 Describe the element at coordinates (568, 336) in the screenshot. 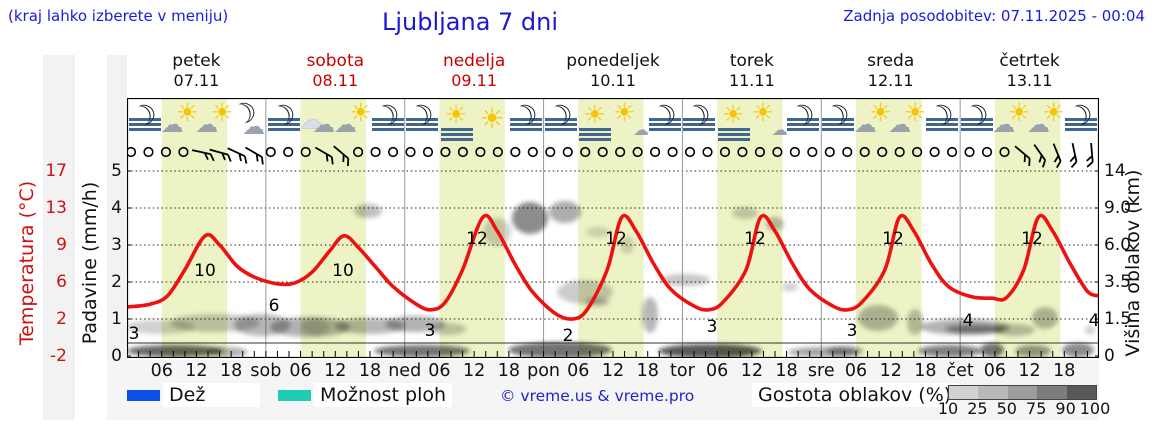

I see `curve-value-label: 2` at that location.